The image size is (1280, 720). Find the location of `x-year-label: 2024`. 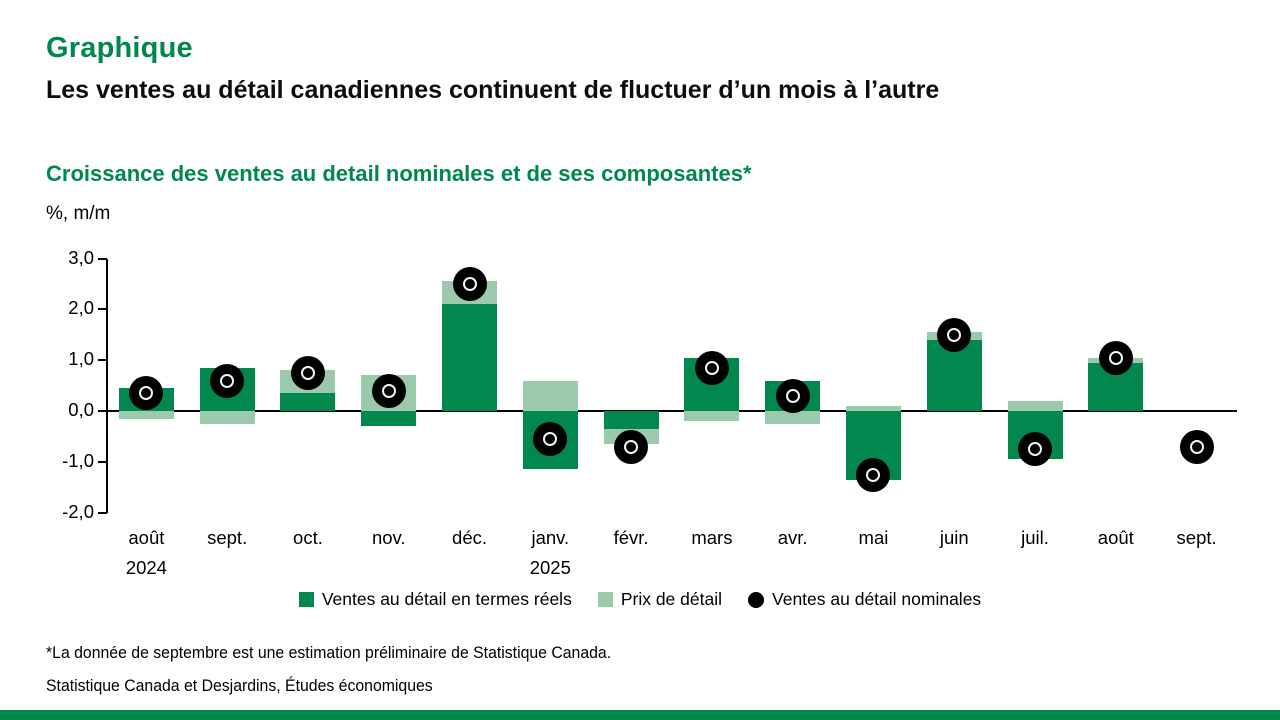

x-year-label: 2024 is located at coordinates (146, 567).